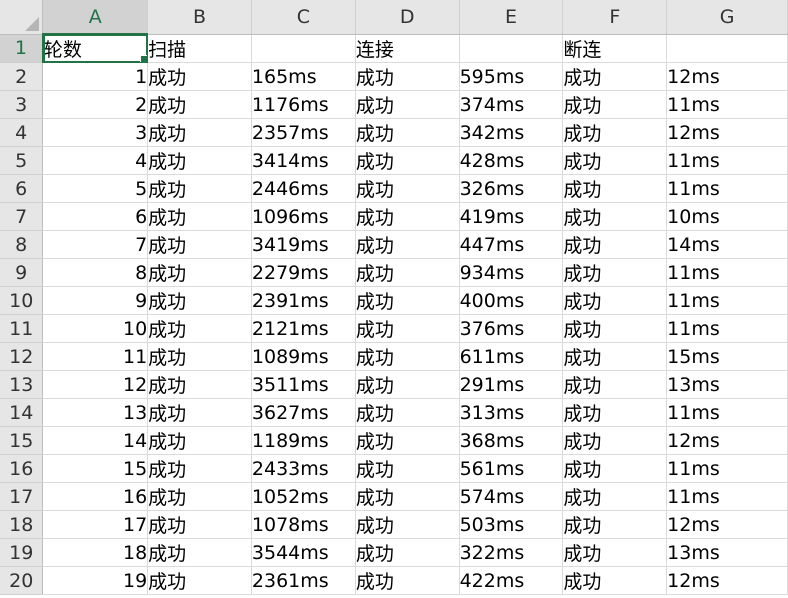 The width and height of the screenshot is (788, 598). What do you see at coordinates (95, 160) in the screenshot?
I see `cell-round: 4` at bounding box center [95, 160].